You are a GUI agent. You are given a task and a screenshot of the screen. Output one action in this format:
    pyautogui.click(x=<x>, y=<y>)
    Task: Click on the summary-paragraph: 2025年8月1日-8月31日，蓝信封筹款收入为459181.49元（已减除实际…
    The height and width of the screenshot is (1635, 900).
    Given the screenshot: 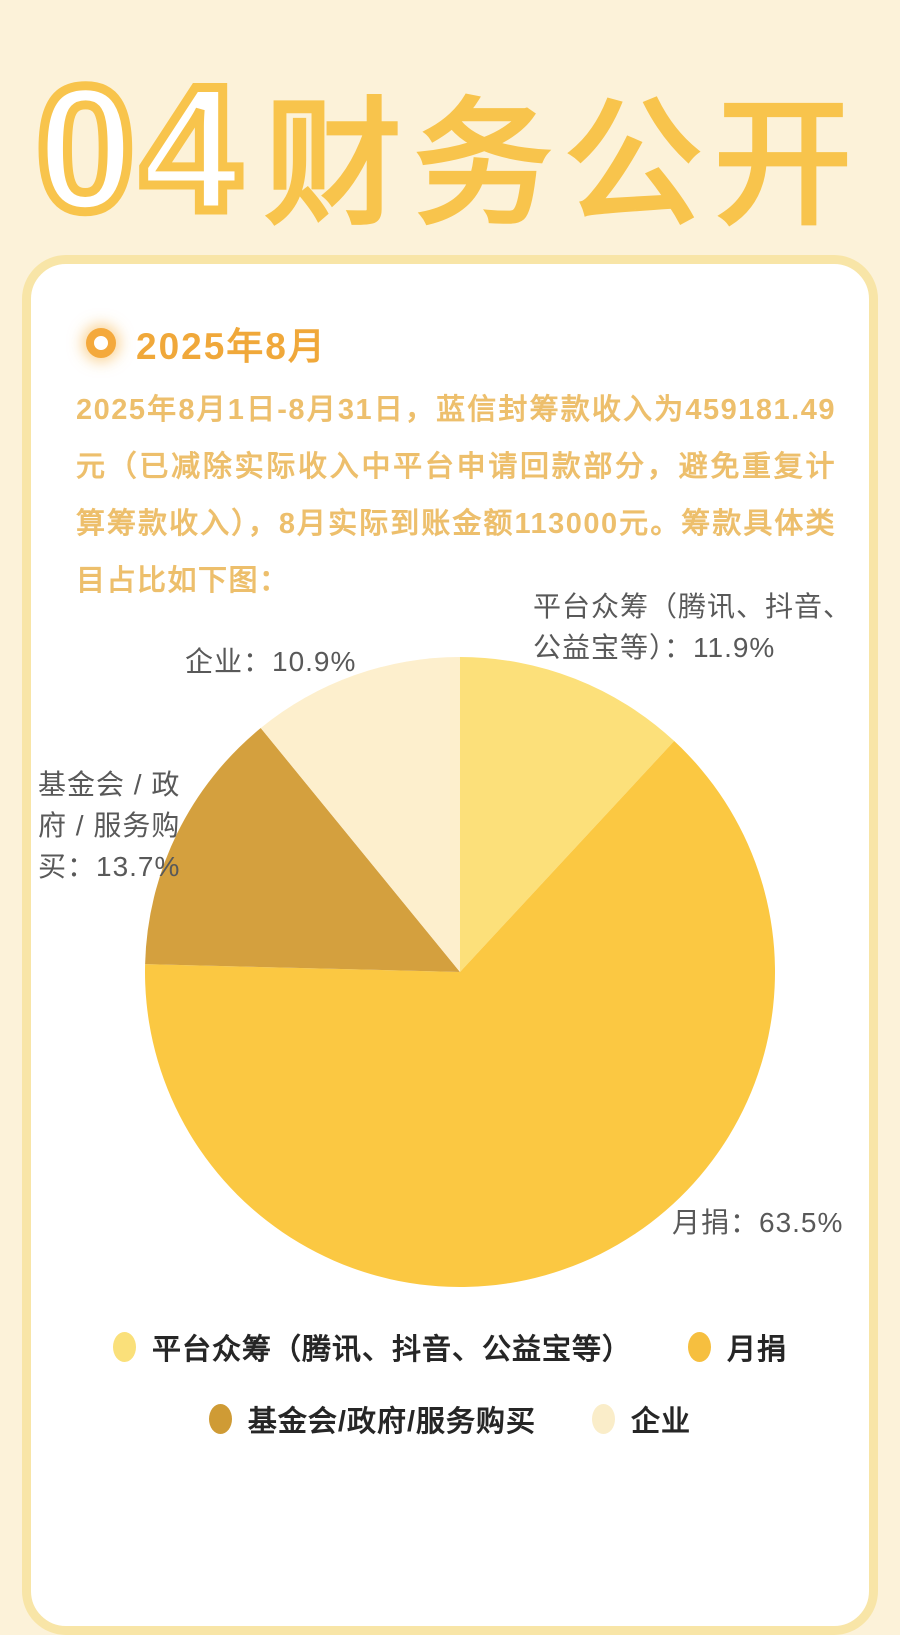 What is the action you would take?
    pyautogui.click(x=456, y=495)
    